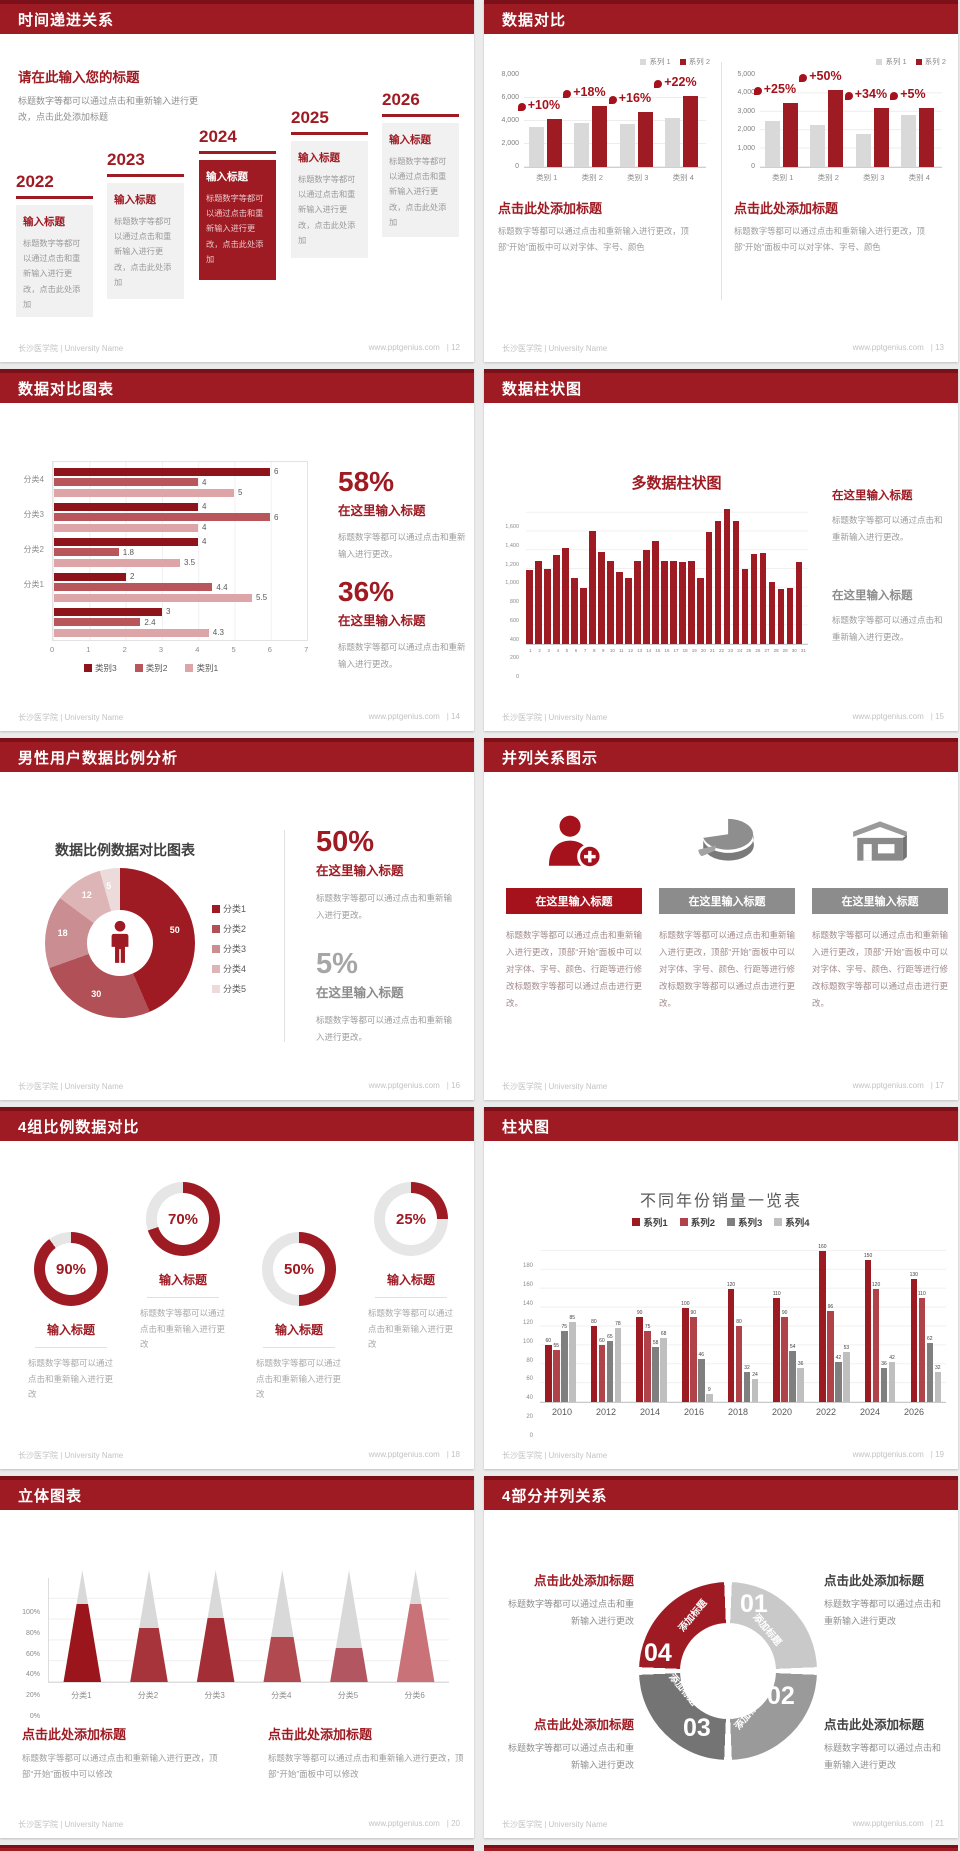 The image size is (960, 1851). I want to click on ring-column: 70% 输入标题 标题数字等都可以通过点击和重新输入进行更改, so click(183, 1267).